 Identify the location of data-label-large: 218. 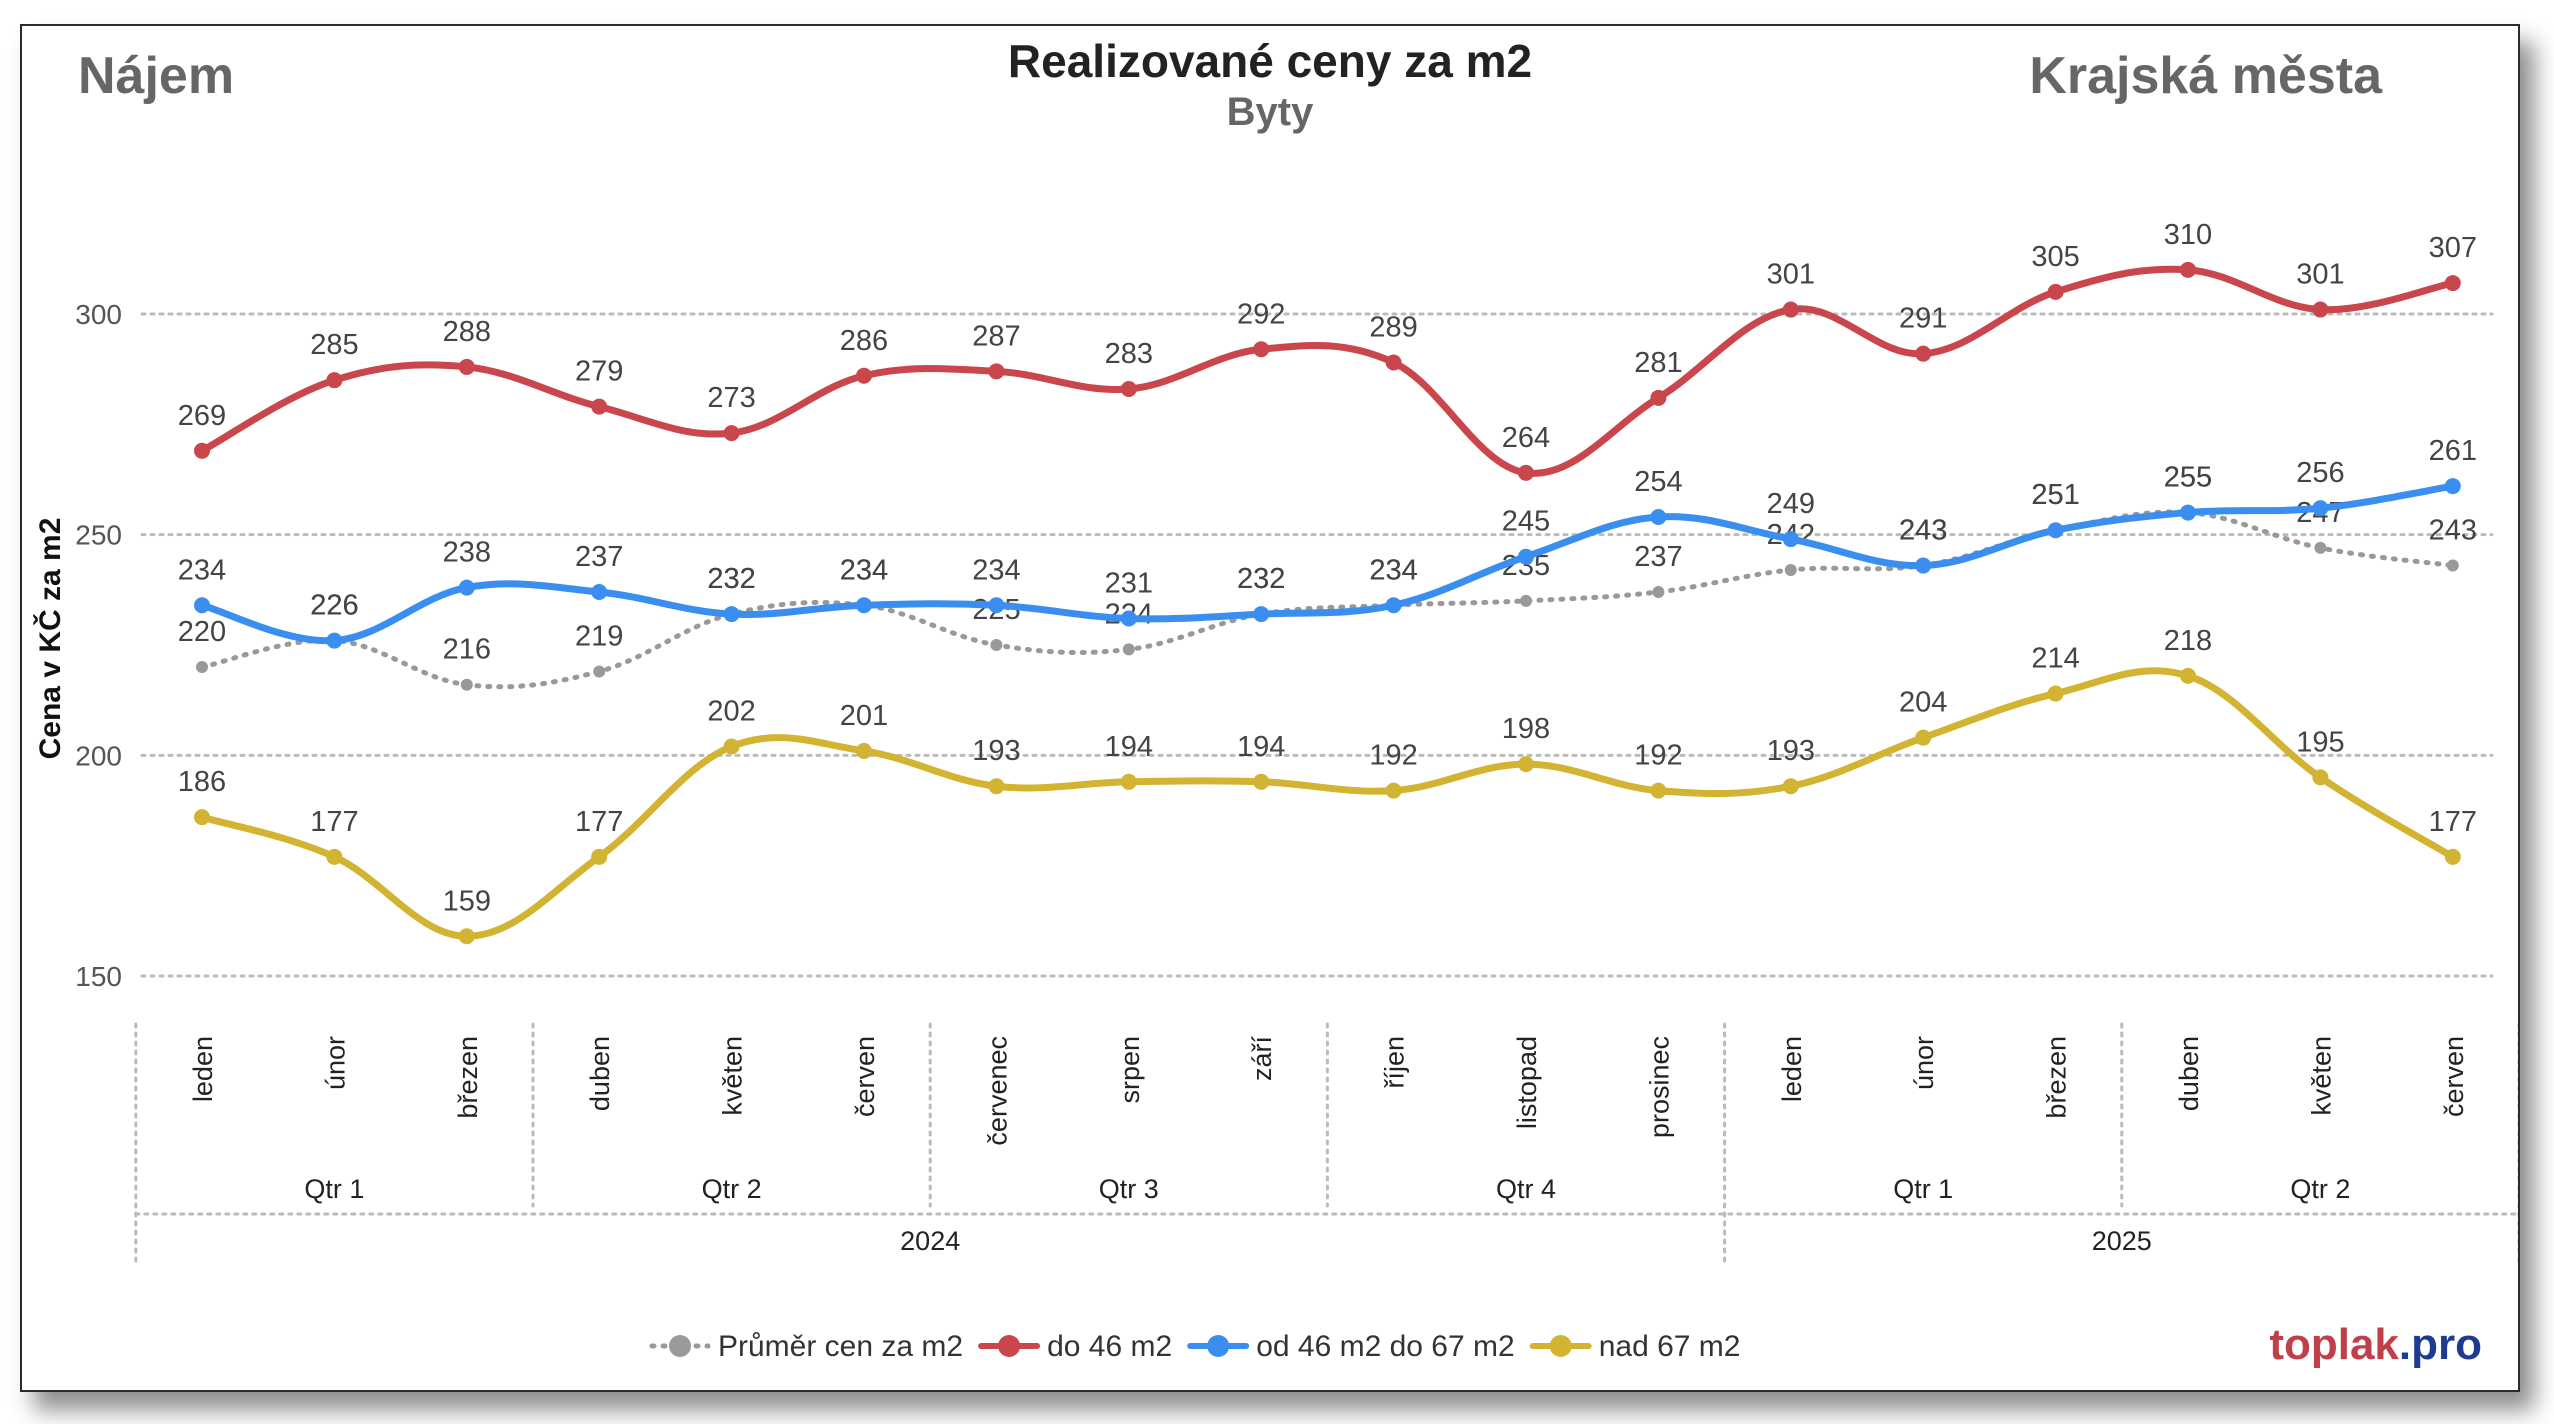
(2188, 641).